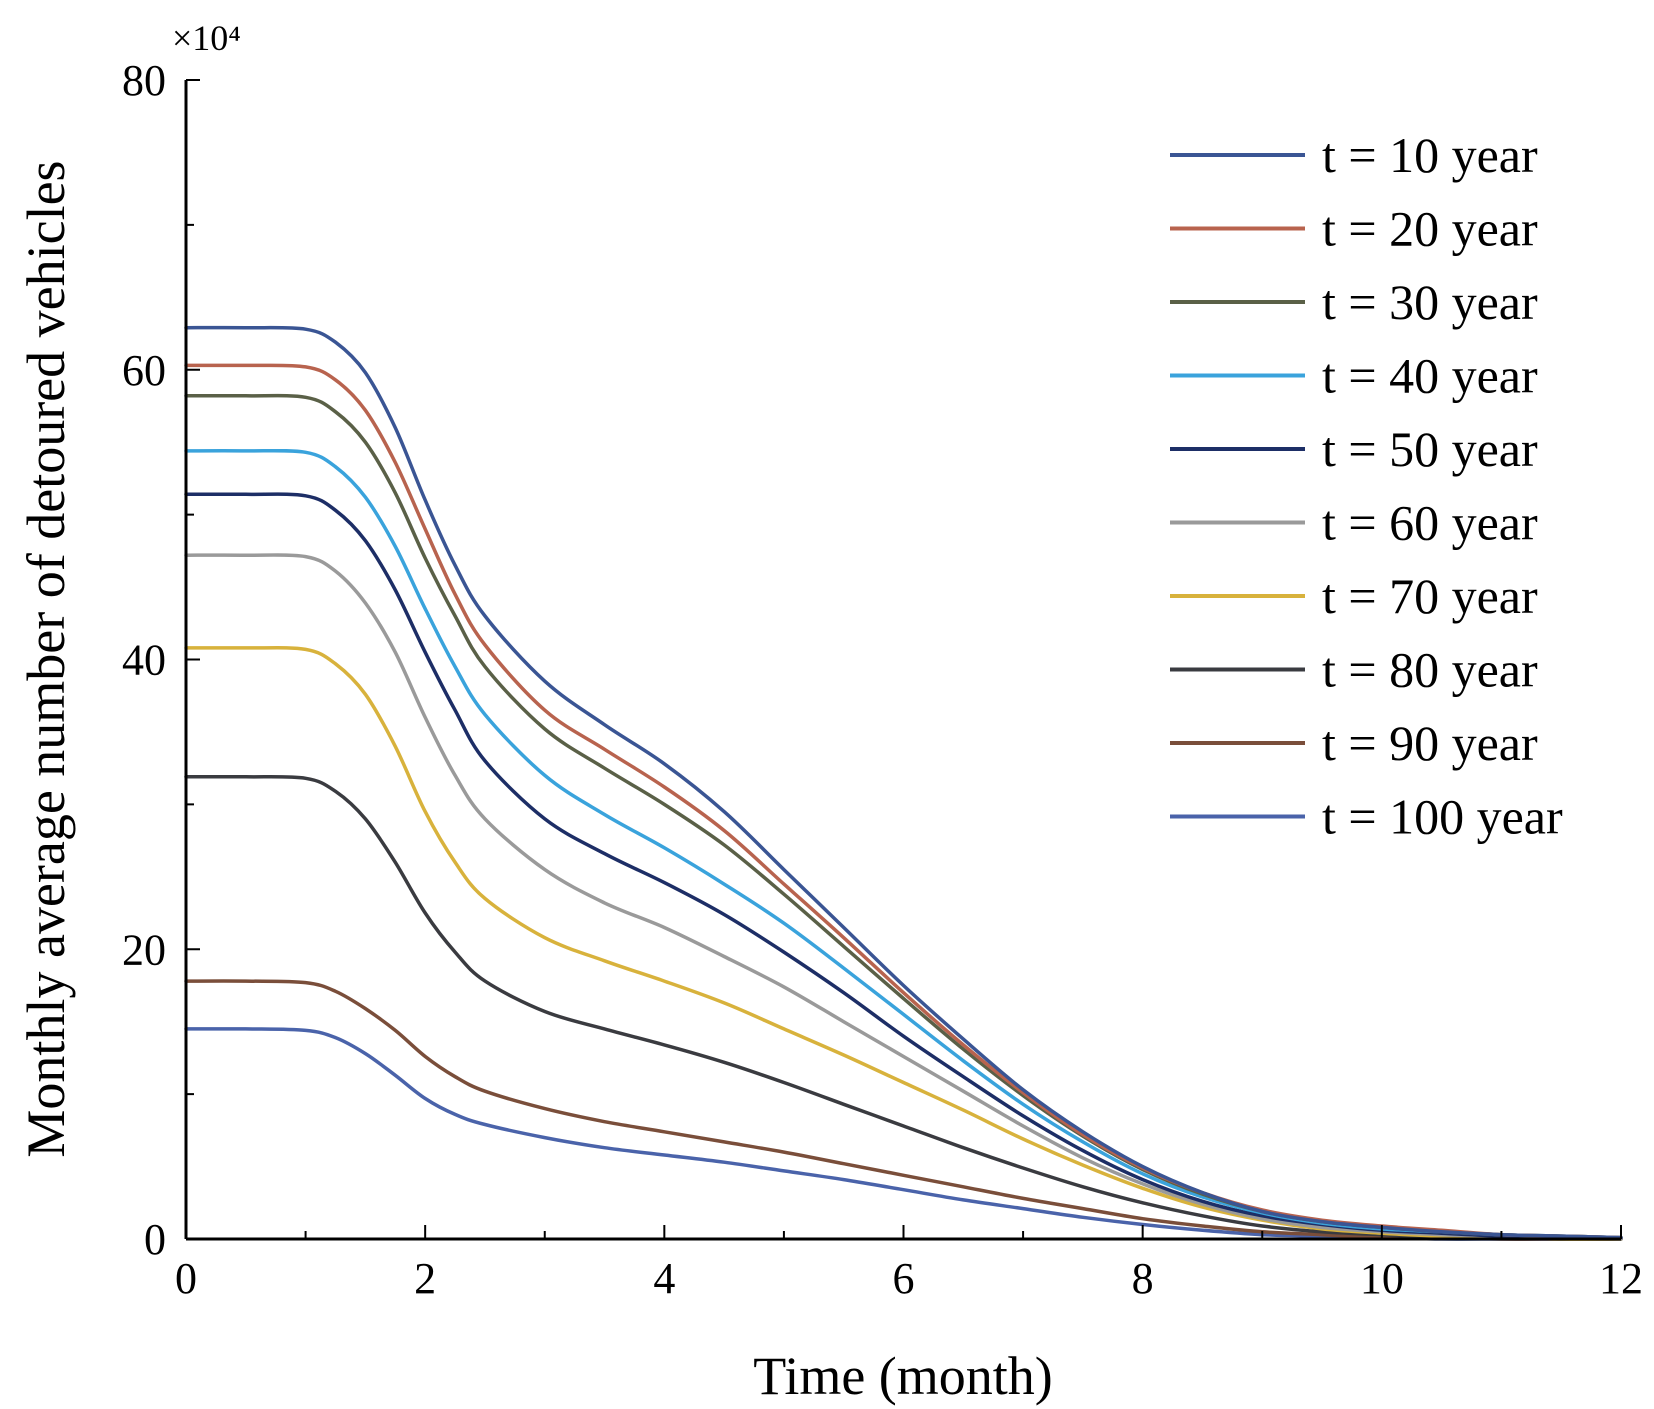 This screenshot has height=1409, width=1654. Describe the element at coordinates (1143, 1278) in the screenshot. I see `x-tick-label: 8` at that location.